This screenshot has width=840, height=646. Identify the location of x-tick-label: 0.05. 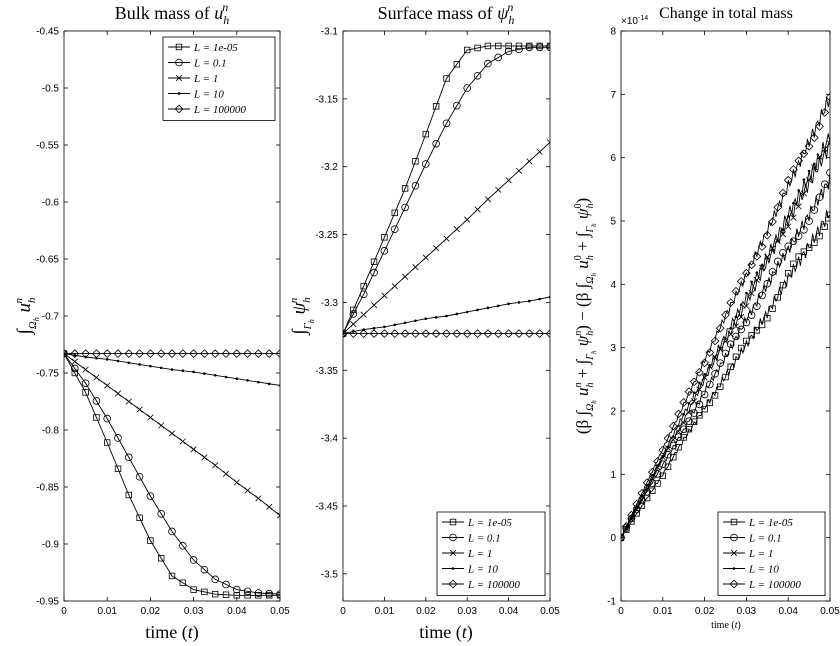
(830, 611).